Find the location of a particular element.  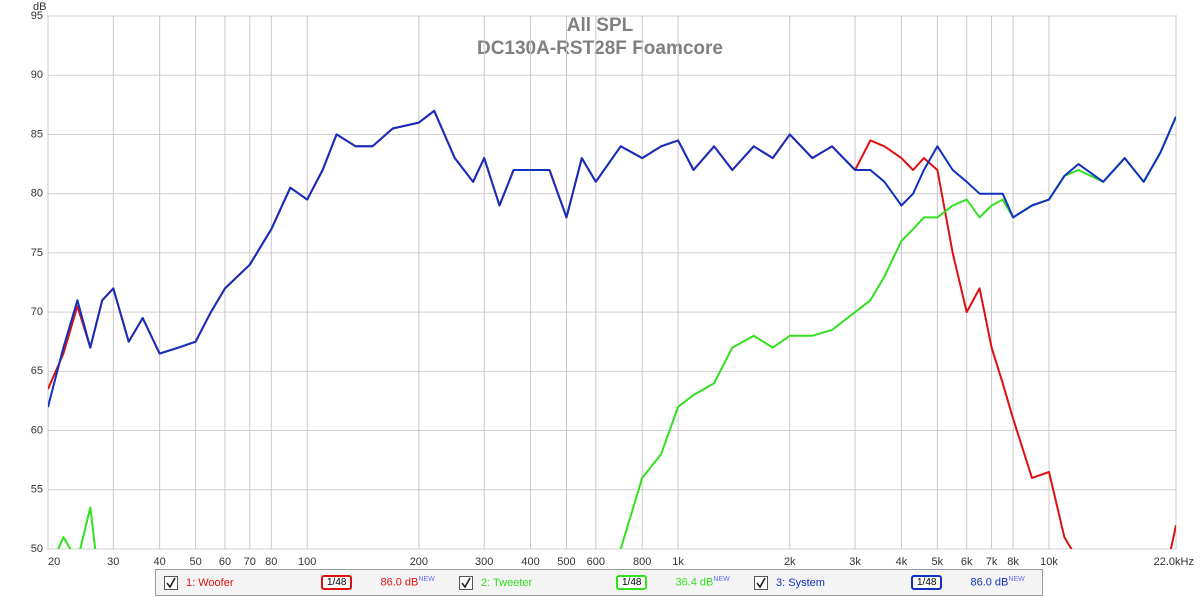

x-tick-label: 20 is located at coordinates (54, 562).